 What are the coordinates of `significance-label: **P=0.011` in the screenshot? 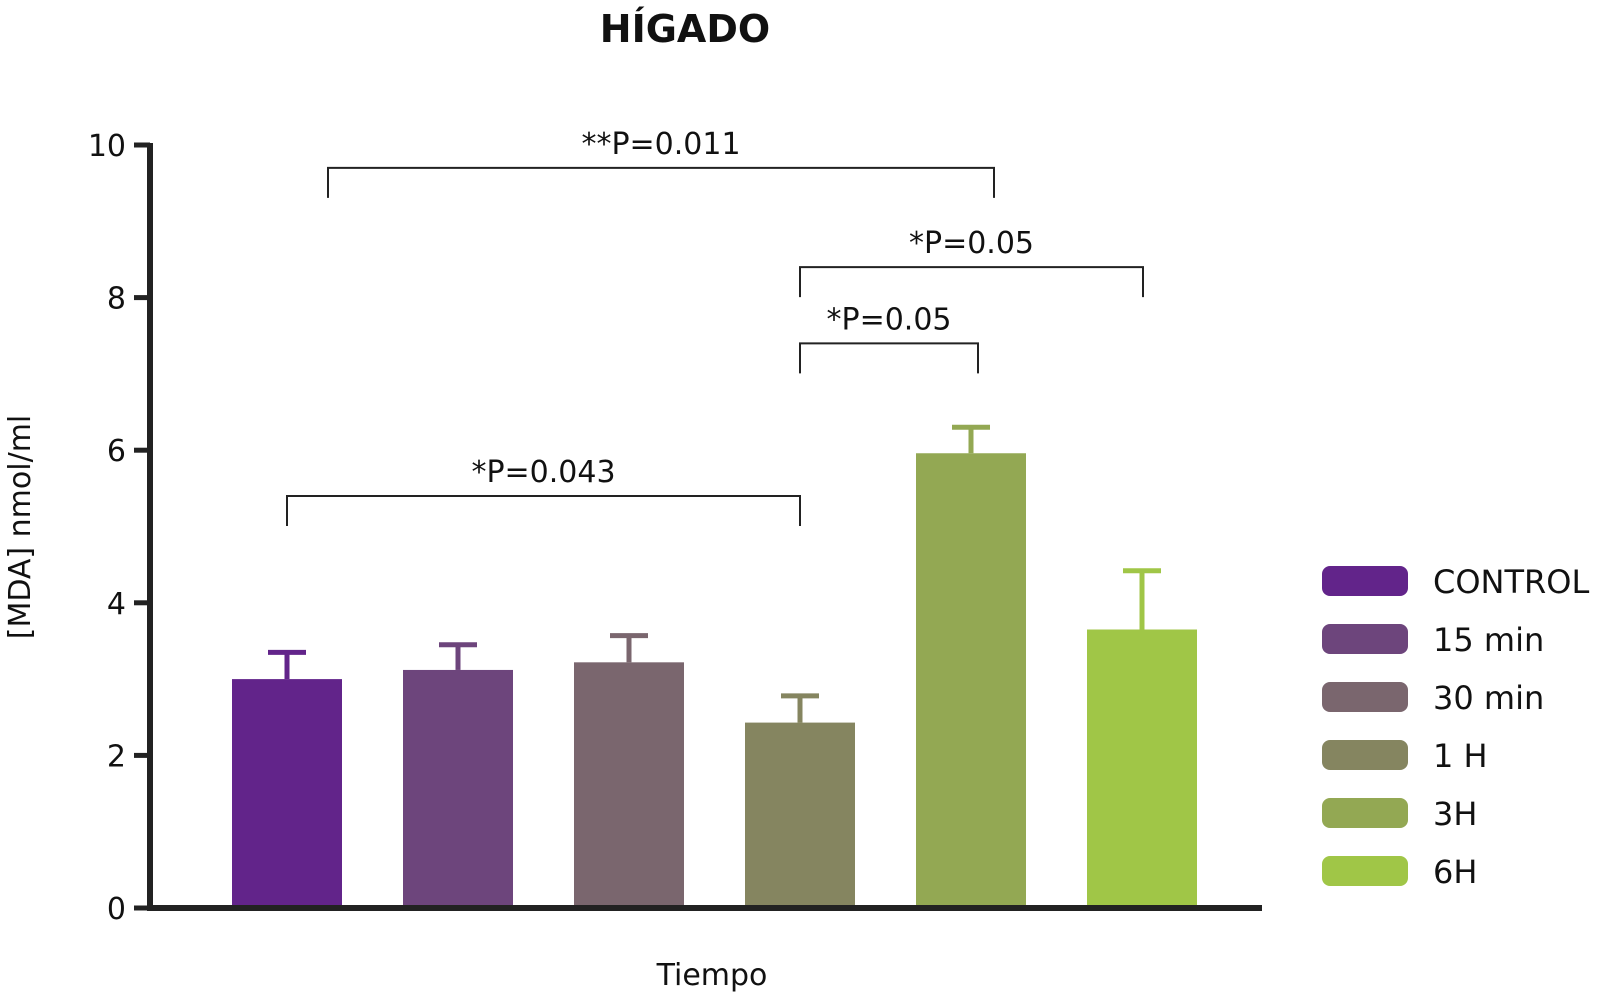 It's located at (660, 144).